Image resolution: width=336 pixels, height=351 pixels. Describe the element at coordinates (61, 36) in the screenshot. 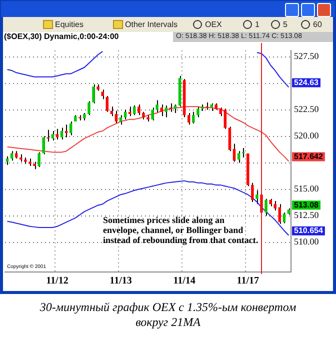

I see `chart-title: ($OEX,30) Dynamic,0:00-24:00` at that location.